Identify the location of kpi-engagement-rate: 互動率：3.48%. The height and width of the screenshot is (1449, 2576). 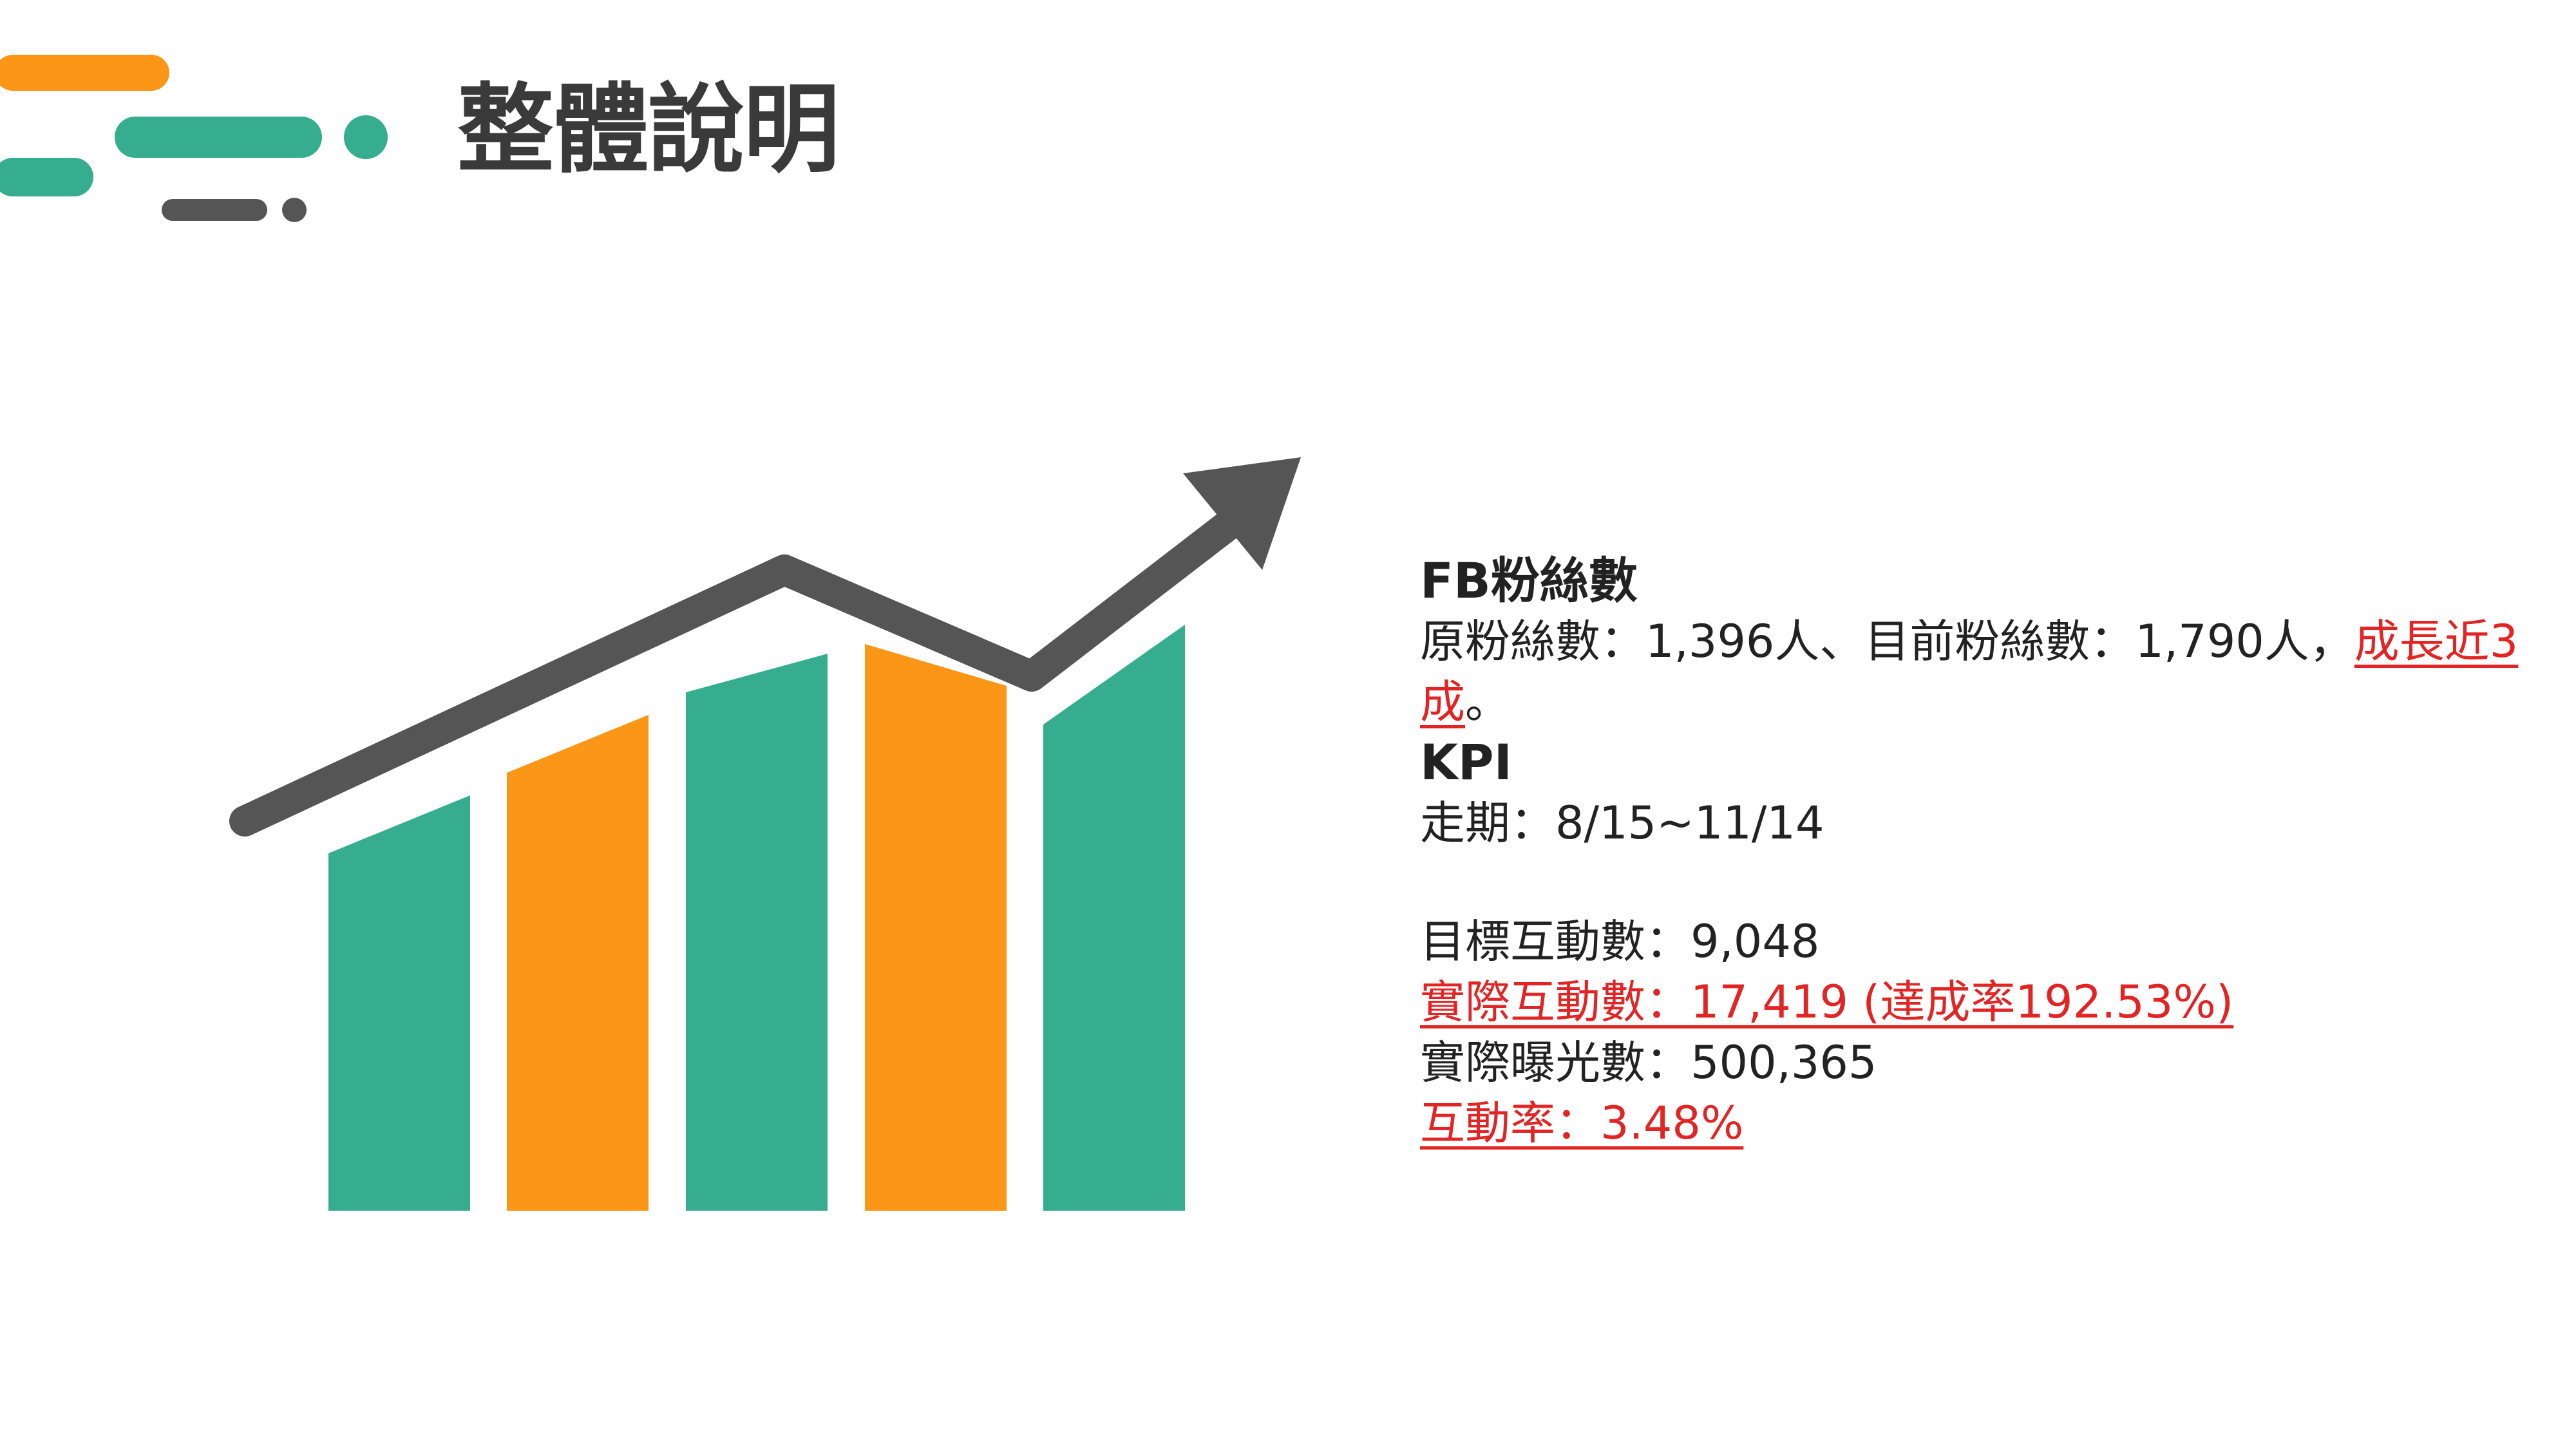
(1981, 1123).